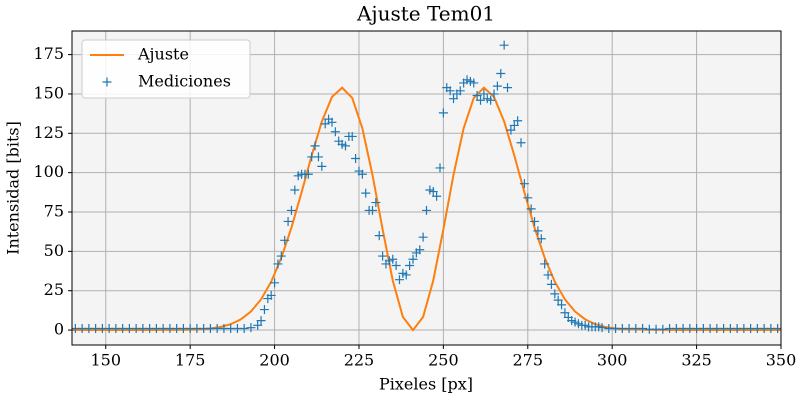  Describe the element at coordinates (48, 171) in the screenshot. I see `y-tick-label: 100` at that location.